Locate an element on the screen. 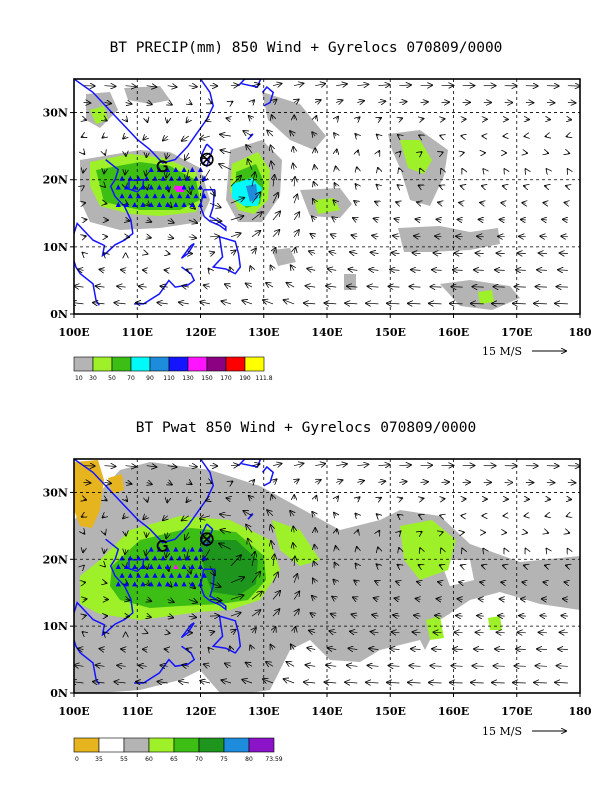 Image resolution: width=612 pixels, height=792 pixels. gyre-markers is located at coordinates (185, 162).